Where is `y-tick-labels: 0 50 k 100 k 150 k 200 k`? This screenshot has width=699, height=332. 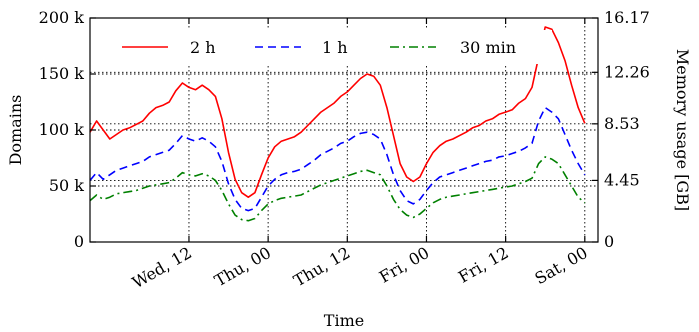
y-tick-labels: 0 50 k 100 k 150 k 200 k is located at coordinates (62, 129).